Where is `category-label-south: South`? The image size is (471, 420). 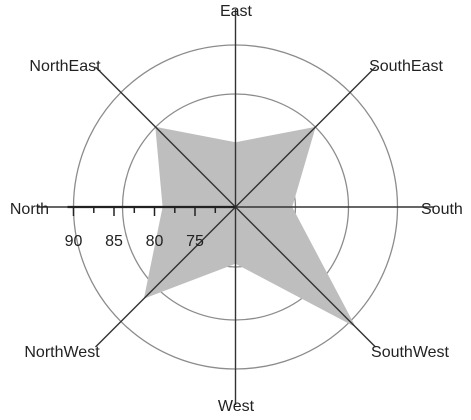
category-label-south: South is located at coordinates (442, 209).